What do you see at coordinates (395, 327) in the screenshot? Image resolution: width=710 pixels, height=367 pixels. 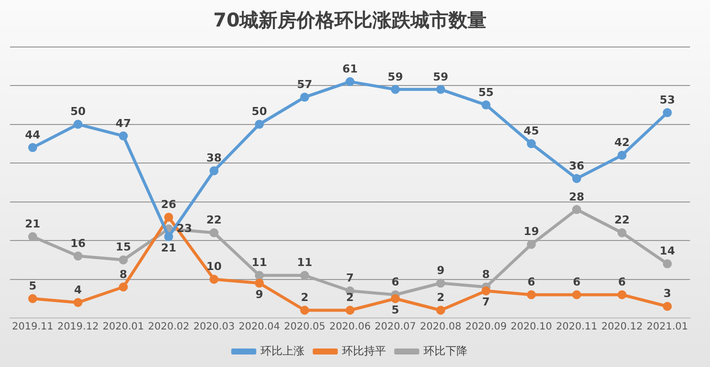 I see `x-tick-label: 2020.07` at bounding box center [395, 327].